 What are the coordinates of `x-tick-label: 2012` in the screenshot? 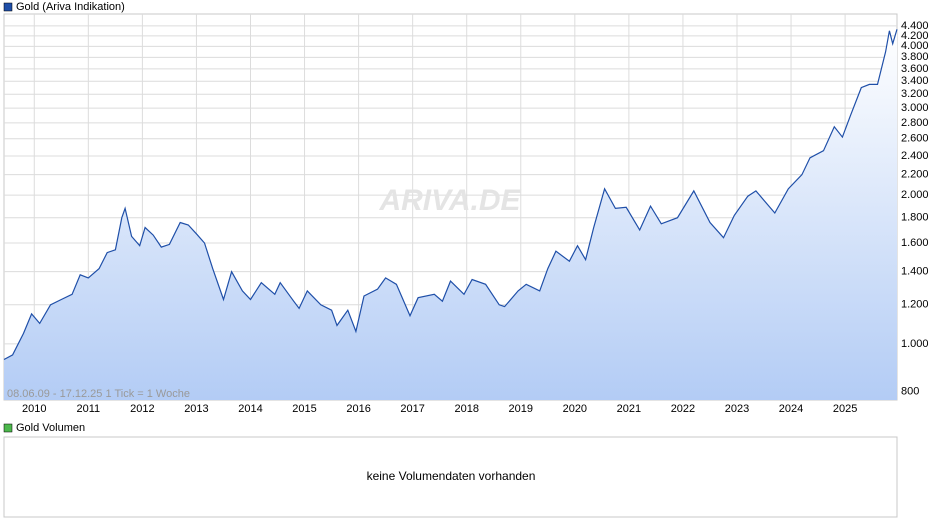 It's located at (142, 409).